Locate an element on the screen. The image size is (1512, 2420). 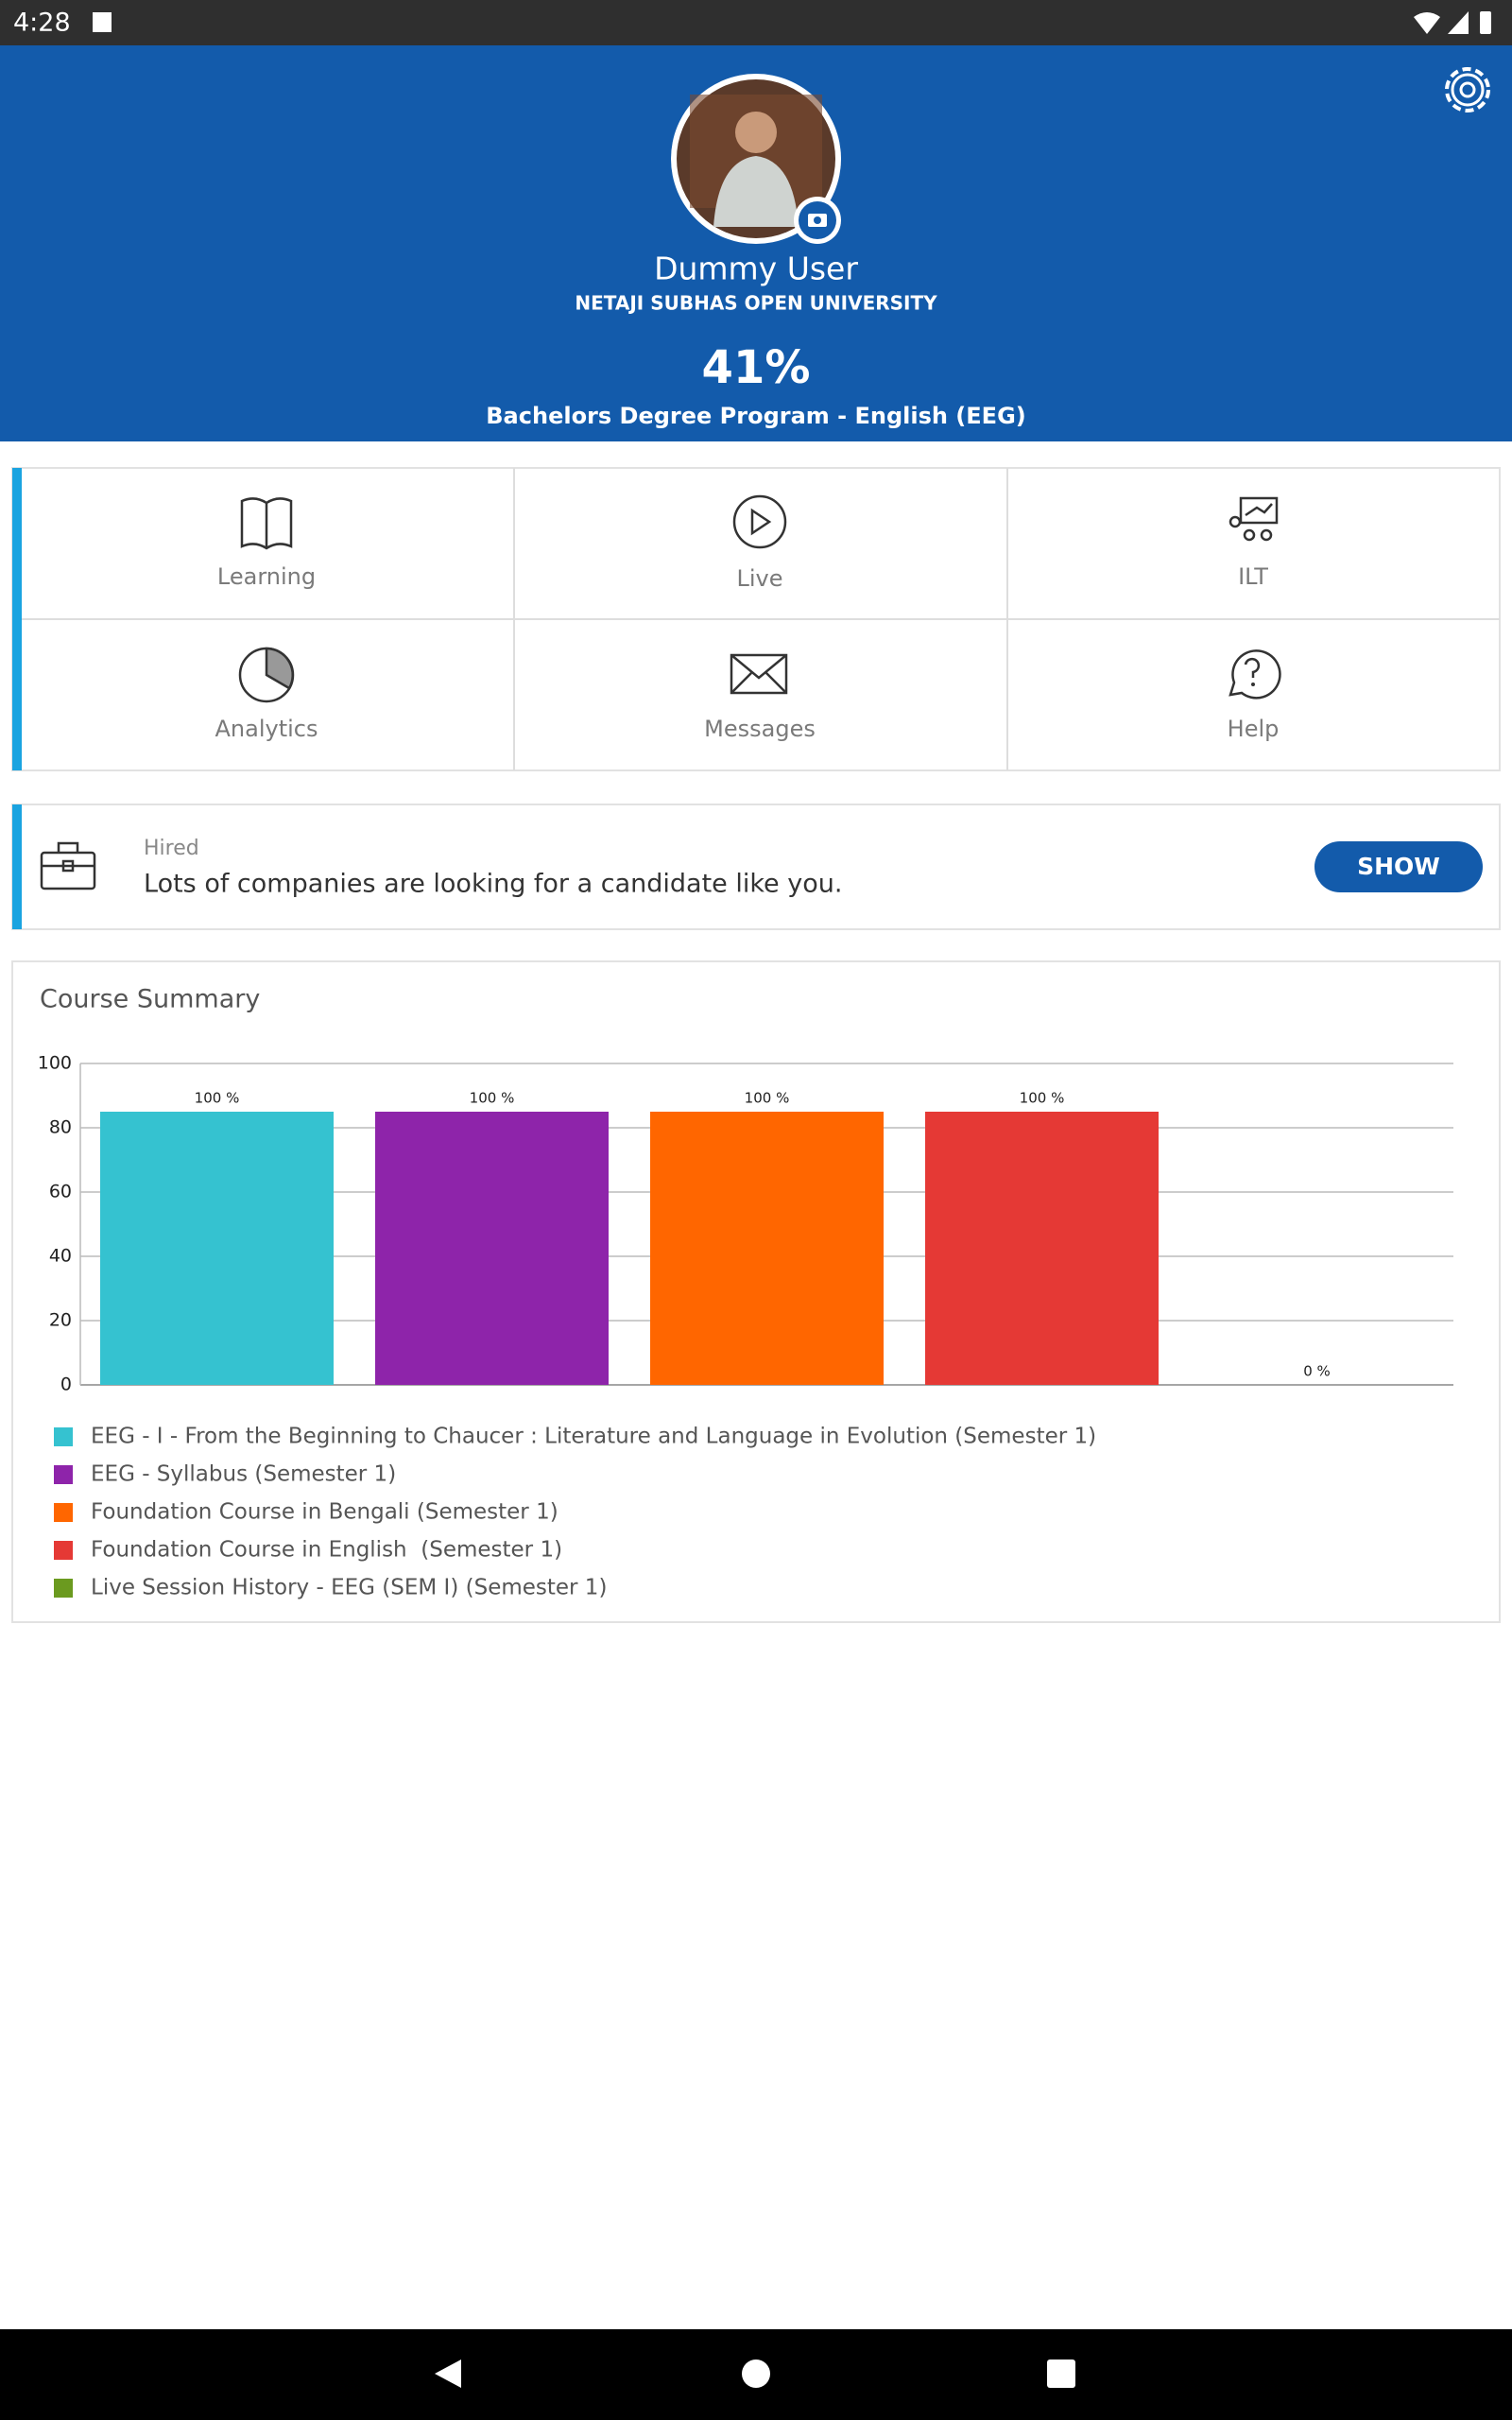
menu-label: Messages is located at coordinates (760, 729).